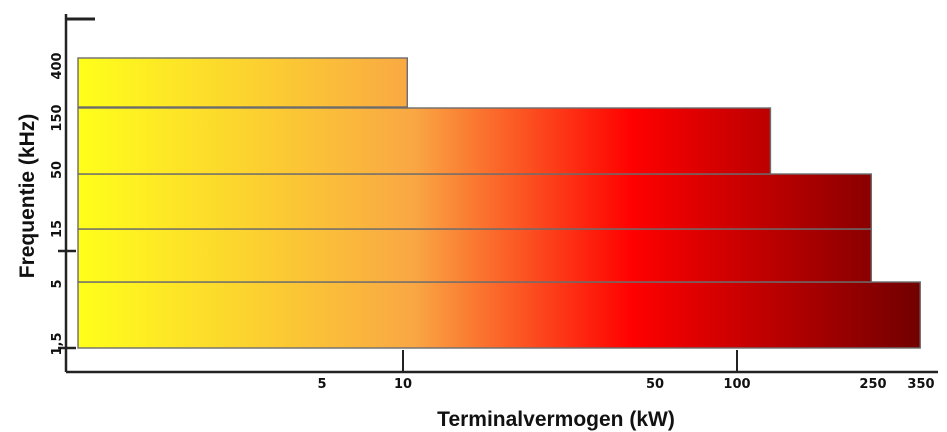 The width and height of the screenshot is (947, 432). What do you see at coordinates (57, 170) in the screenshot?
I see `y-tick-label-50: 50` at bounding box center [57, 170].